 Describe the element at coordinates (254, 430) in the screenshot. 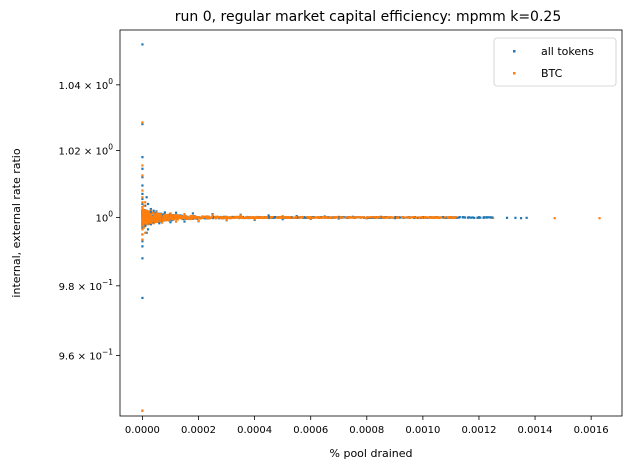

I see `x-tick-label: 0.0004` at that location.